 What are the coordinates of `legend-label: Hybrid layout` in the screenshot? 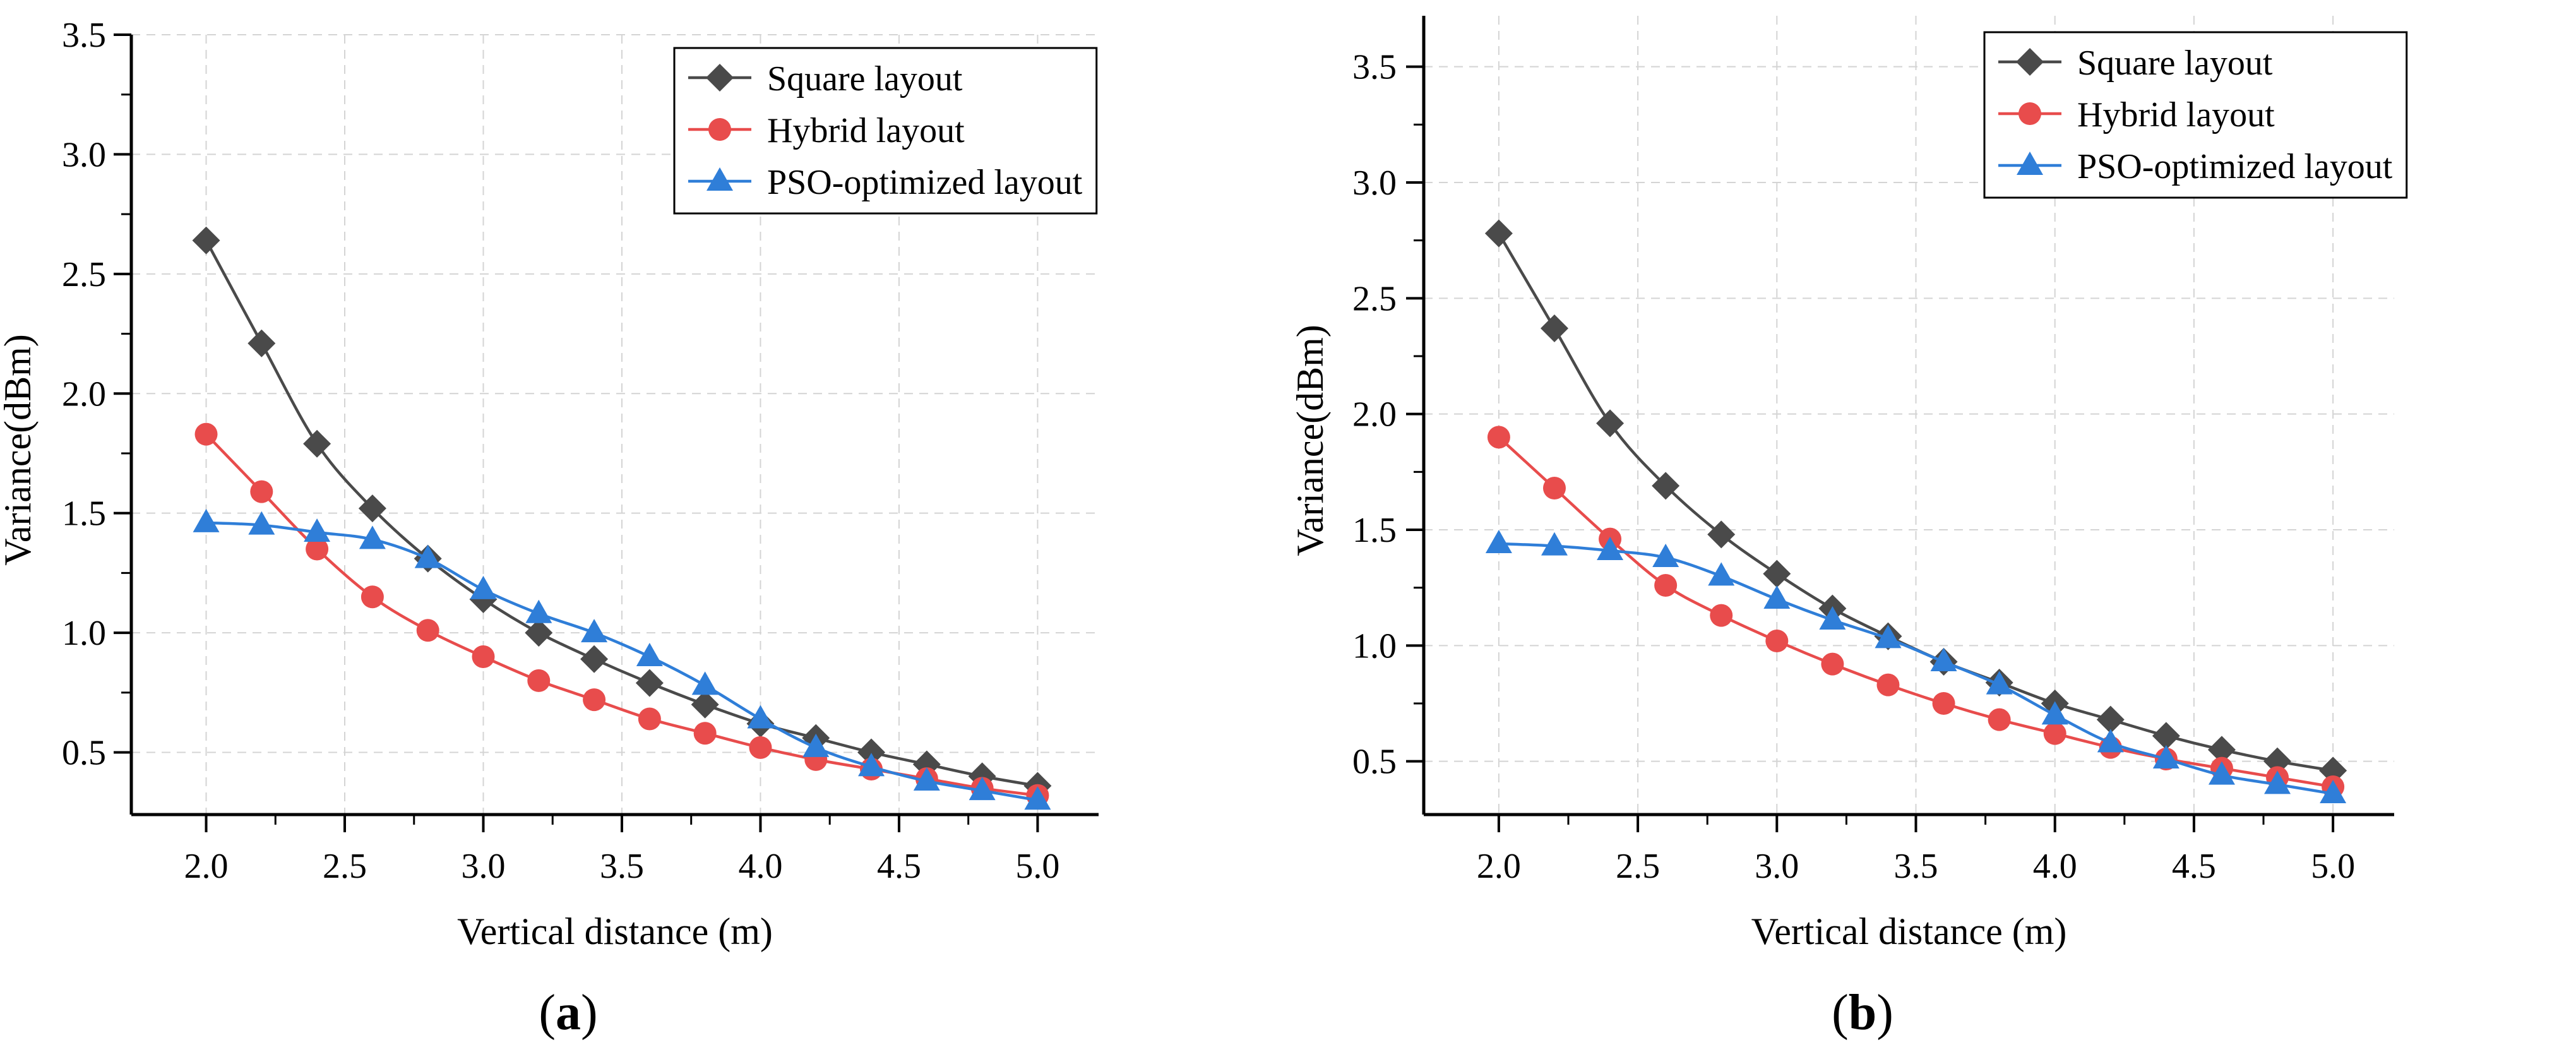 It's located at (2176, 115).